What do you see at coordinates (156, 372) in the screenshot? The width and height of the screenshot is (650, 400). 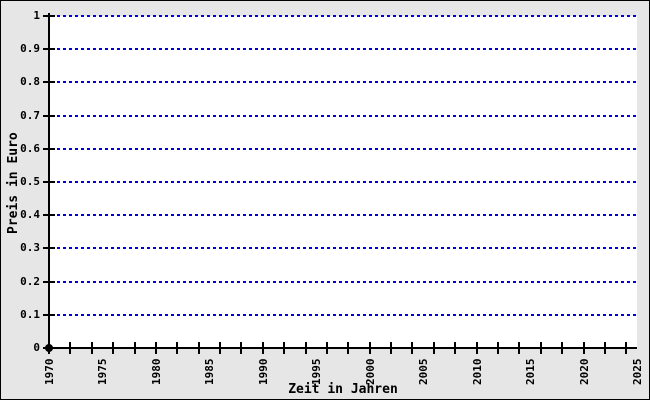 I see `x-tick-label: 1980` at bounding box center [156, 372].